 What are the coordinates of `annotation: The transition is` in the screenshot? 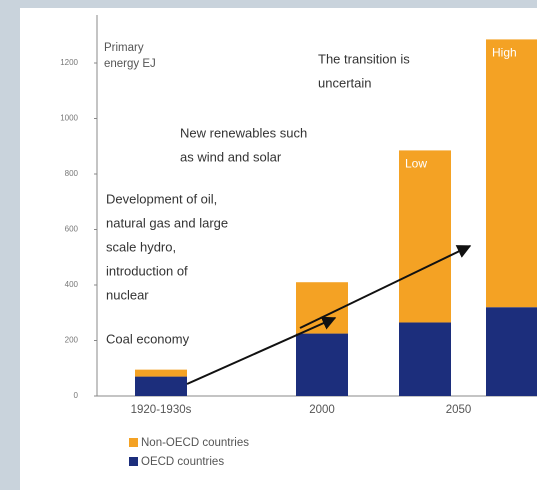 It's located at (364, 58).